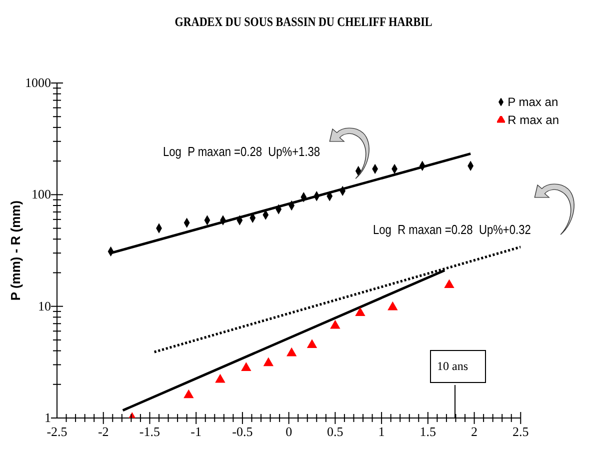 This screenshot has height=464, width=607. Describe the element at coordinates (241, 151) in the screenshot. I see `annotation: Log P maxan =0.28 Up%+1.38` at that location.